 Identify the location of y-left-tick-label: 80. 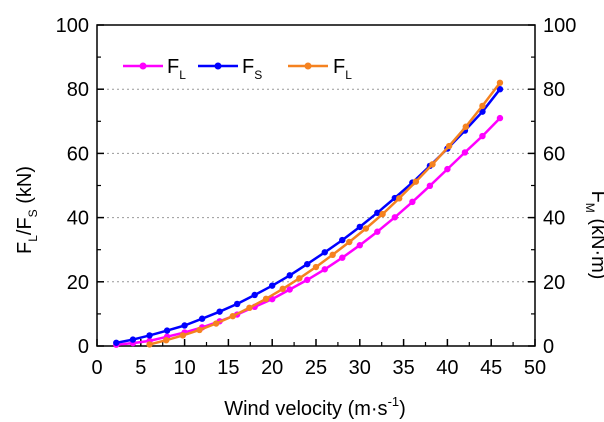
(78, 90).